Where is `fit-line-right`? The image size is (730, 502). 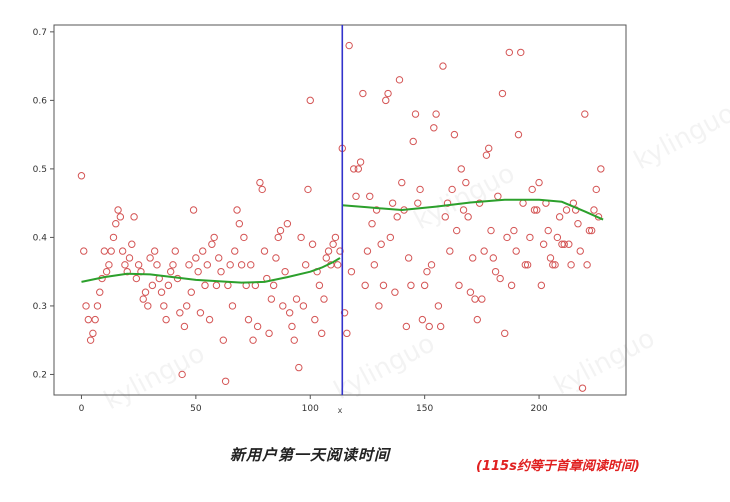
fit-line-right is located at coordinates (473, 209).